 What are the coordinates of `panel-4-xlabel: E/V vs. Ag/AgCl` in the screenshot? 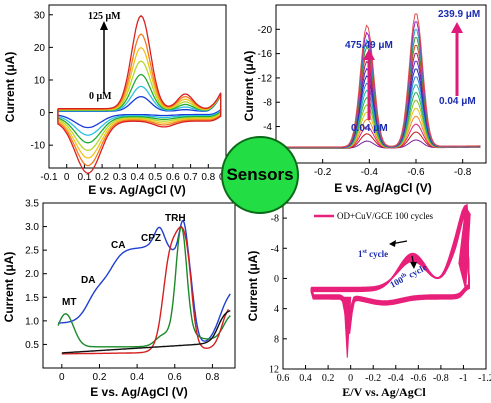 It's located at (384, 392).